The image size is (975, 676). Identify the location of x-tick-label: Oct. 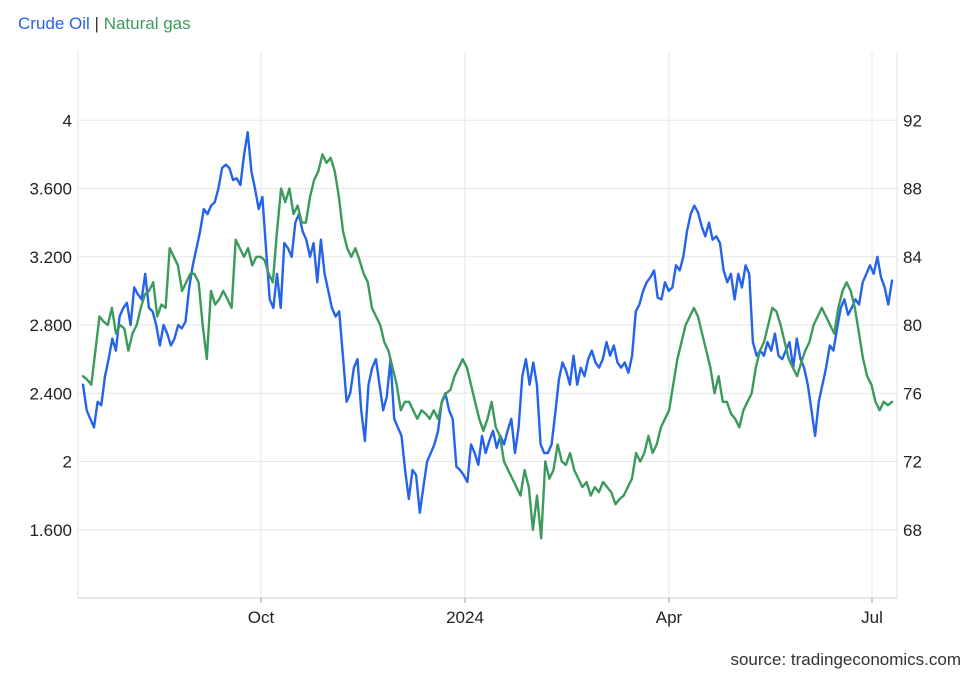
(261, 617).